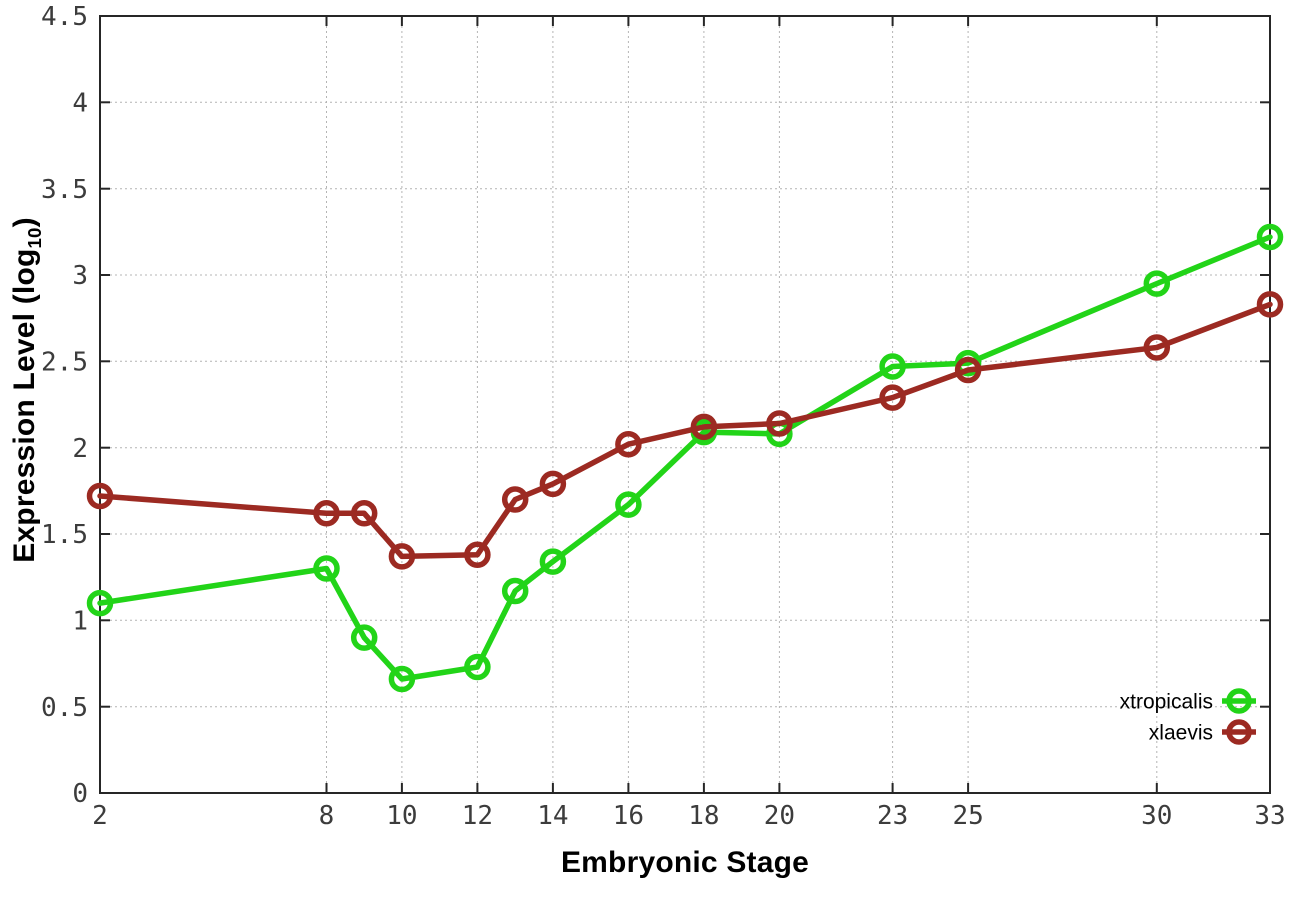 The height and width of the screenshot is (907, 1296). Describe the element at coordinates (64, 17) in the screenshot. I see `y-tick-label: 4.5` at that location.